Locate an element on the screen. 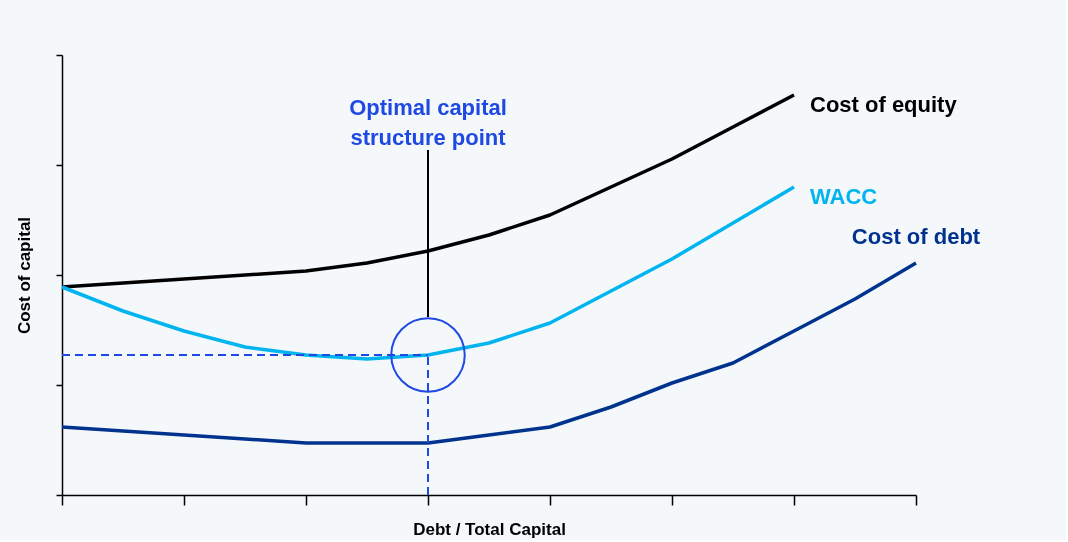 This screenshot has height=542, width=1068. series-label: Cost of debt is located at coordinates (916, 236).